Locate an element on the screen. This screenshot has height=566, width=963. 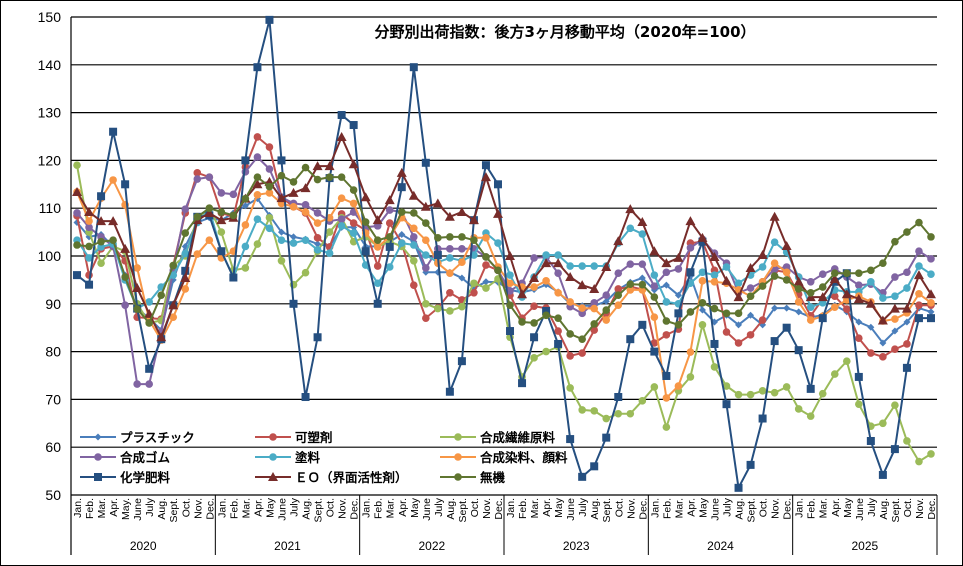
y-tick-label: 70 is located at coordinates (53, 399).